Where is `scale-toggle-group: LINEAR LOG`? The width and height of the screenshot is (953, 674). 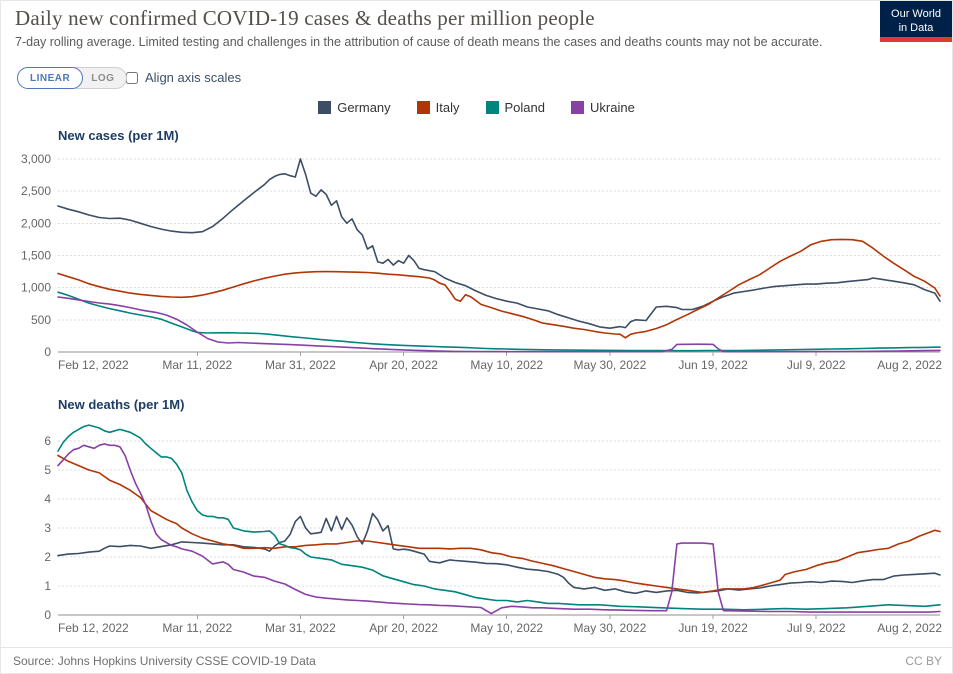 scale-toggle-group: LINEAR LOG is located at coordinates (72, 78).